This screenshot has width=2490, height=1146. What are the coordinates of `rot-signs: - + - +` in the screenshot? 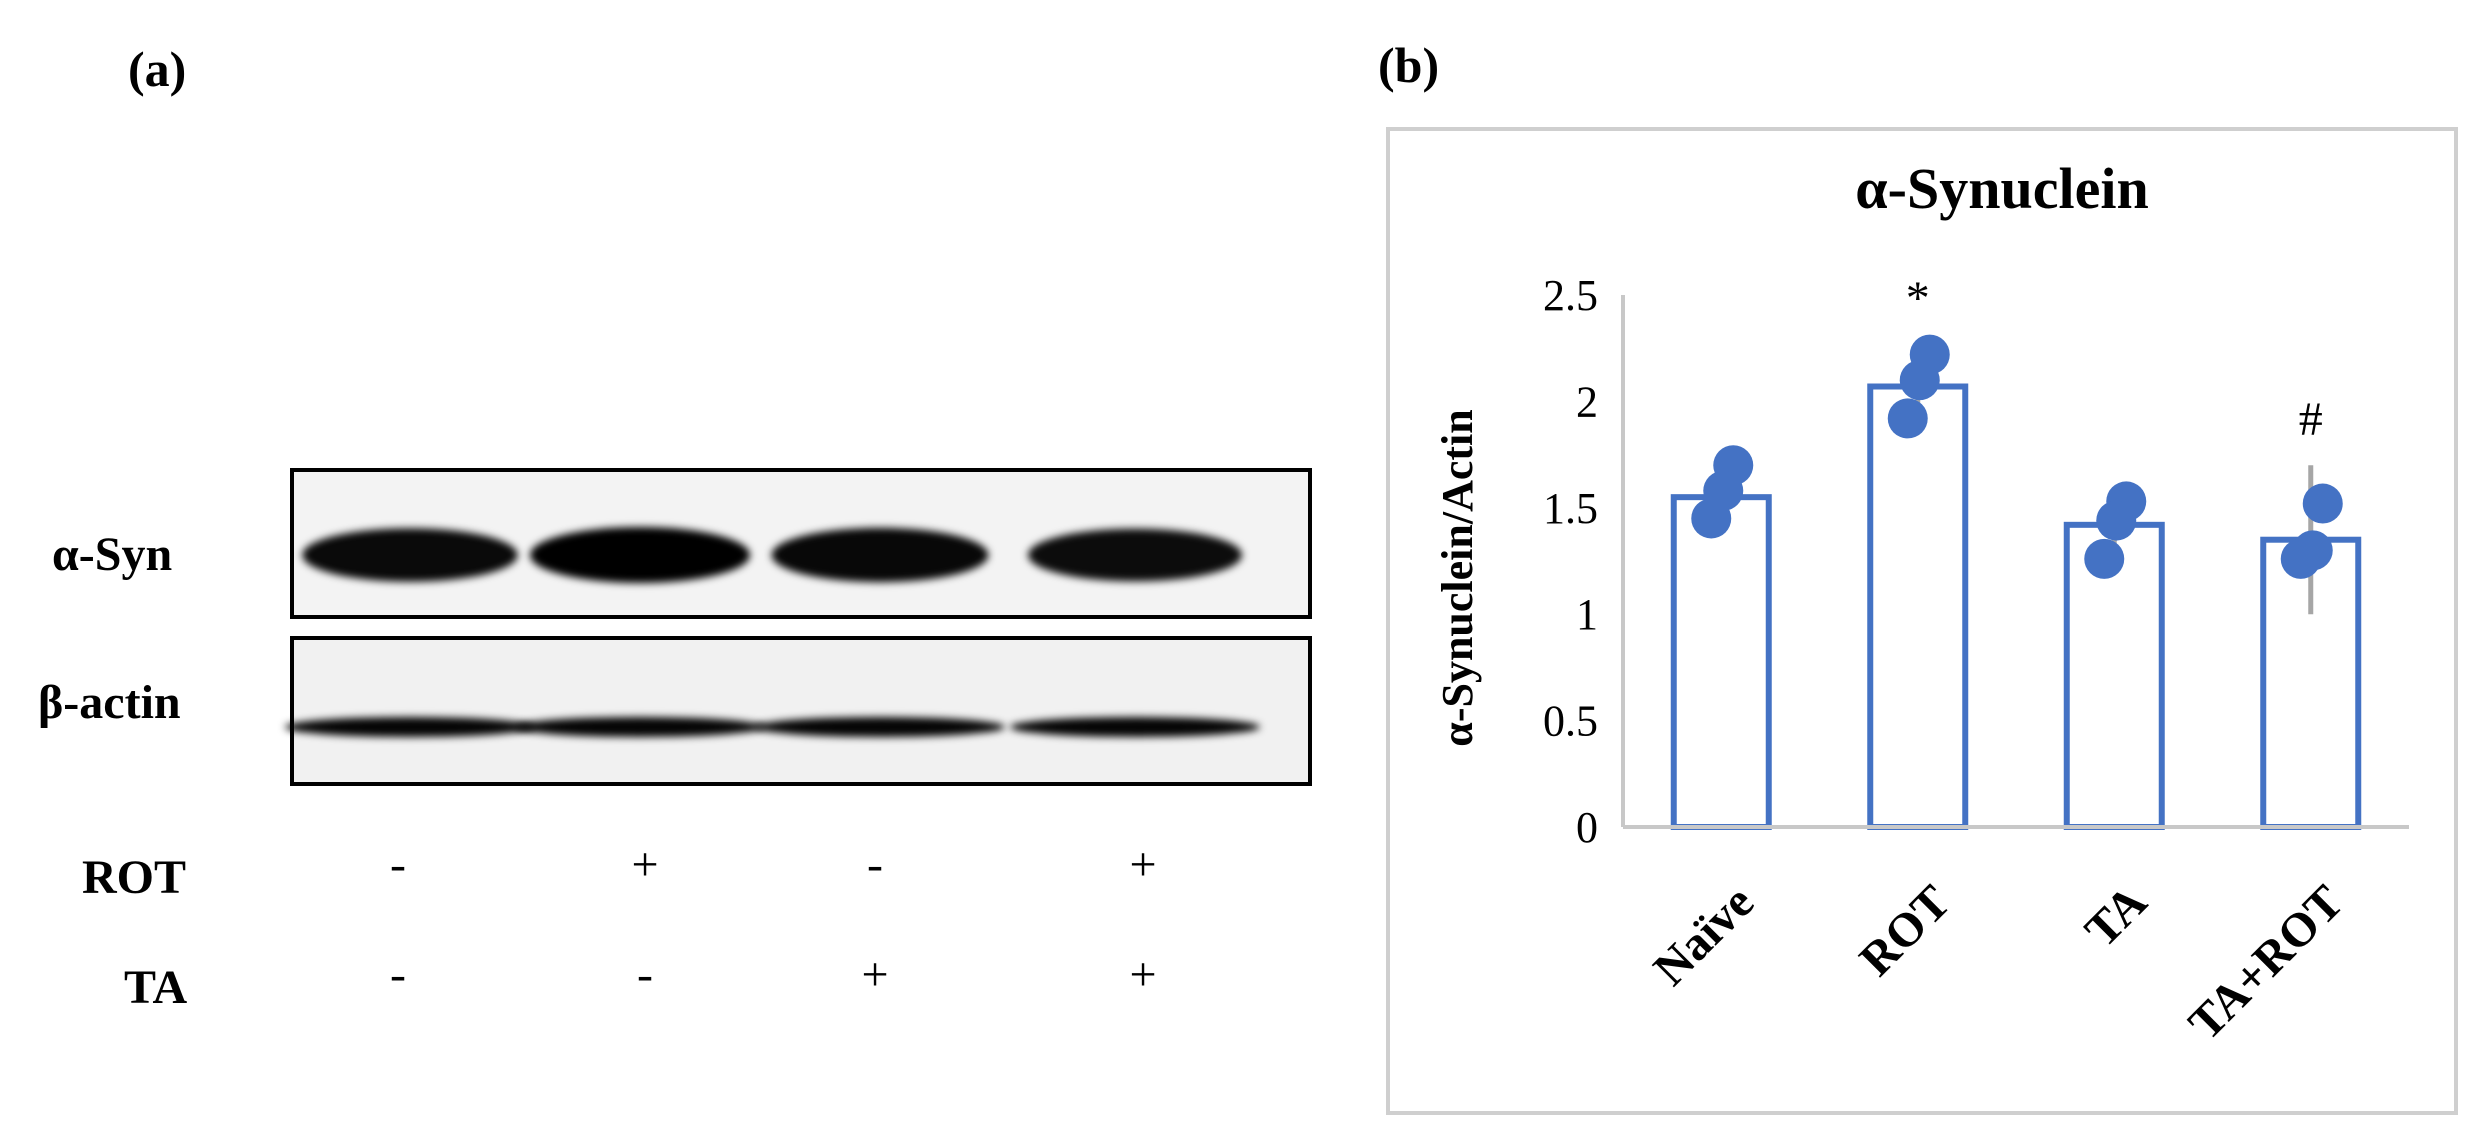 It's located at (773, 864).